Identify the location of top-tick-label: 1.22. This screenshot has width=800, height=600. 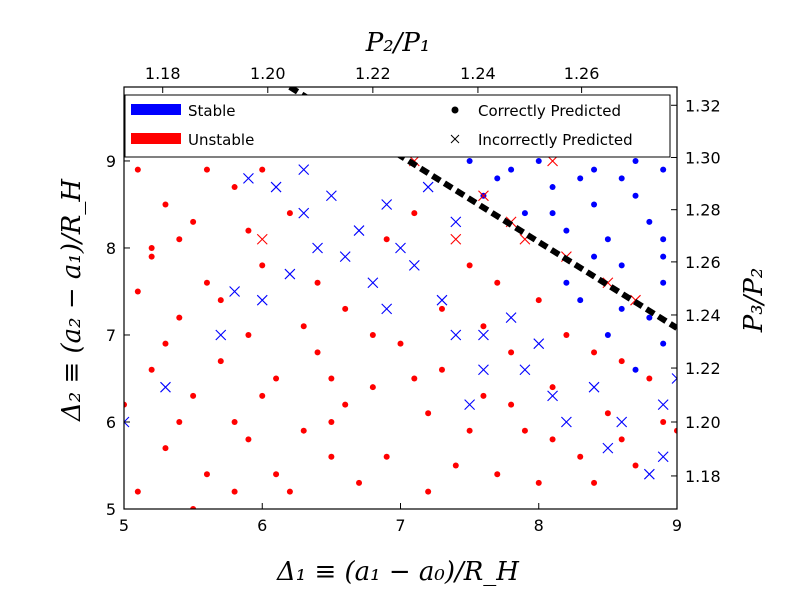
(373, 73).